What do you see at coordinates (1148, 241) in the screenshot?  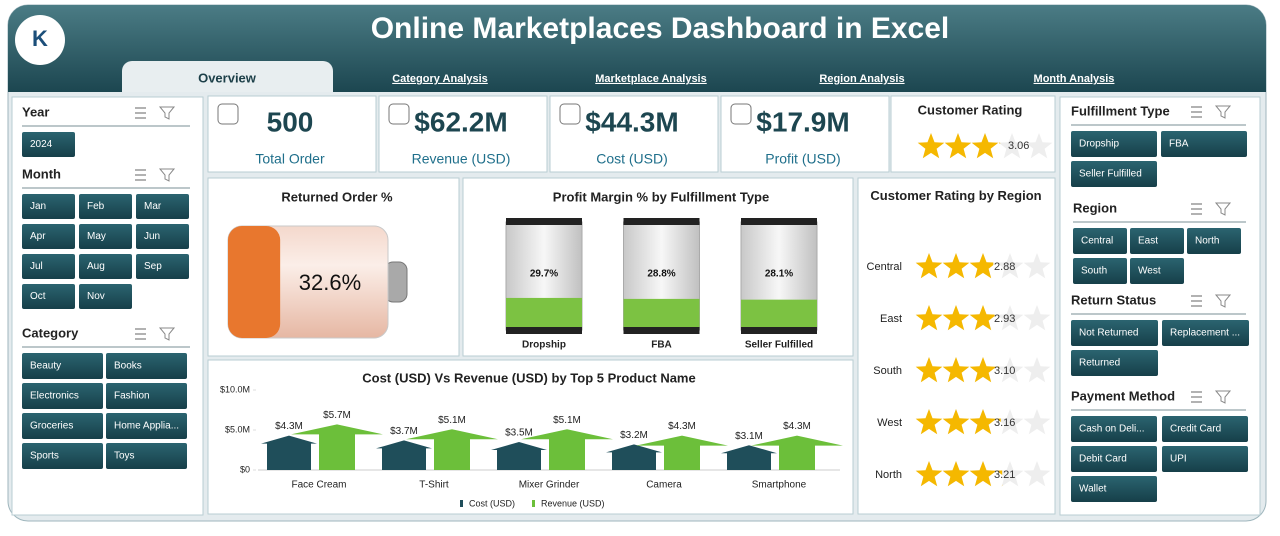 I see `slicer-item: East` at bounding box center [1148, 241].